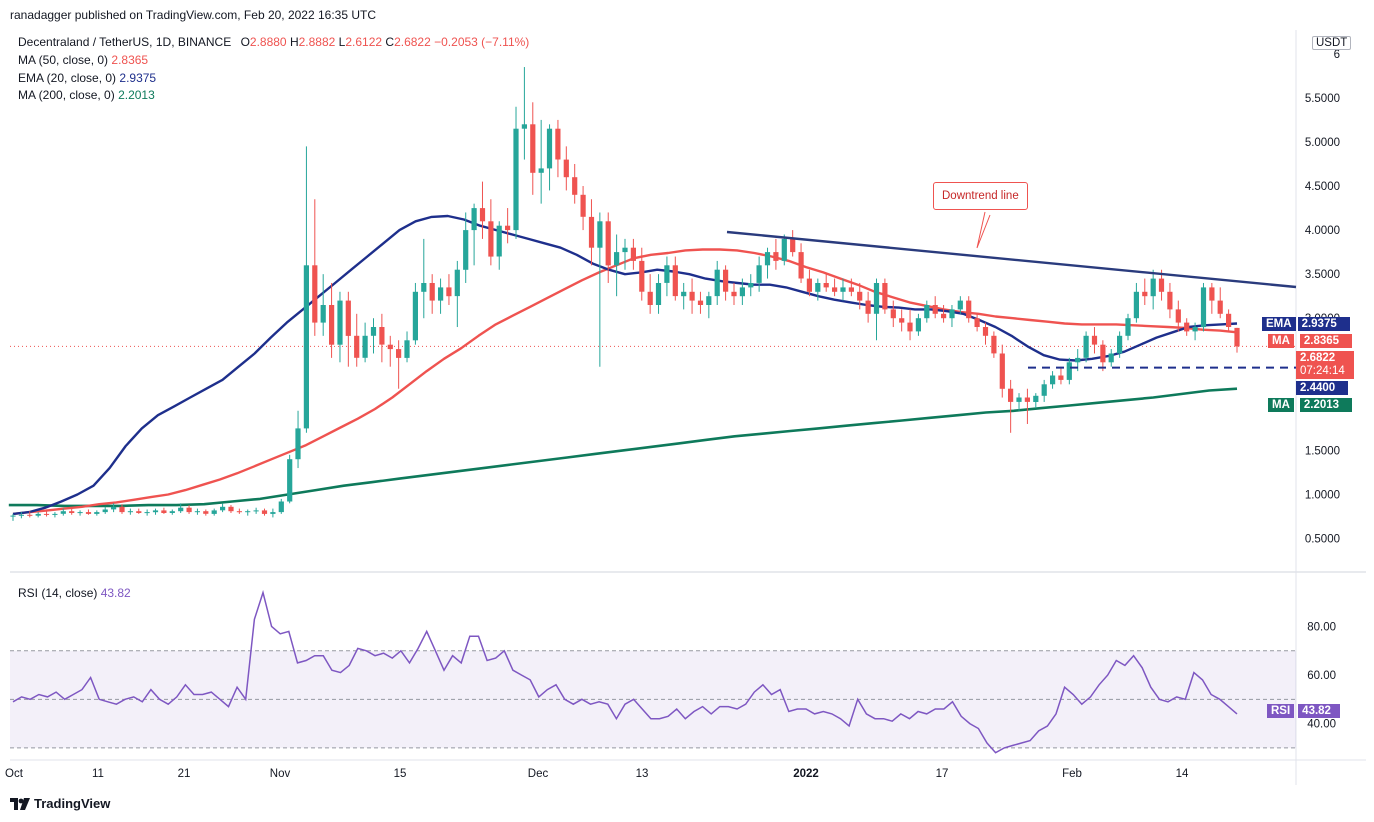  Describe the element at coordinates (1281, 711) in the screenshot. I see `rsi-tag-name: RSI` at that location.